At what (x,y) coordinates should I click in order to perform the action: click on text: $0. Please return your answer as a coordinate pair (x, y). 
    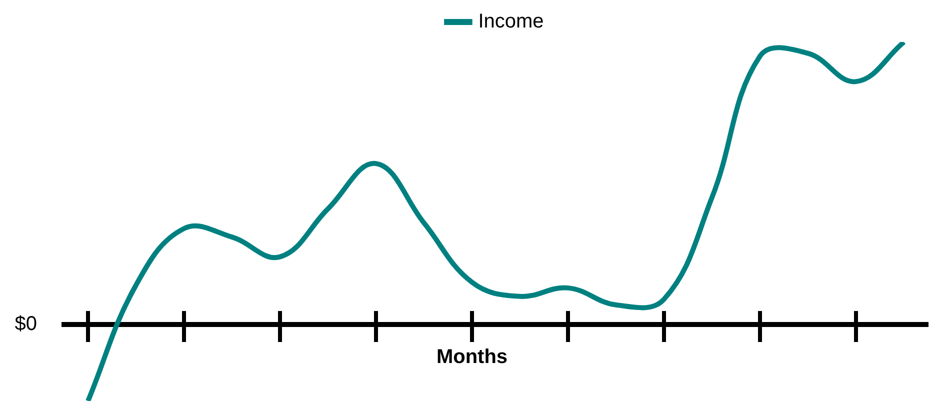
    Looking at the image, I should click on (25, 324).